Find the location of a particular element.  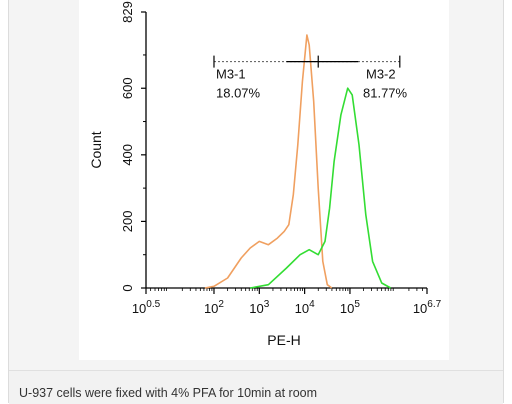

gate-percent-m3-1: 18.07% is located at coordinates (238, 93).